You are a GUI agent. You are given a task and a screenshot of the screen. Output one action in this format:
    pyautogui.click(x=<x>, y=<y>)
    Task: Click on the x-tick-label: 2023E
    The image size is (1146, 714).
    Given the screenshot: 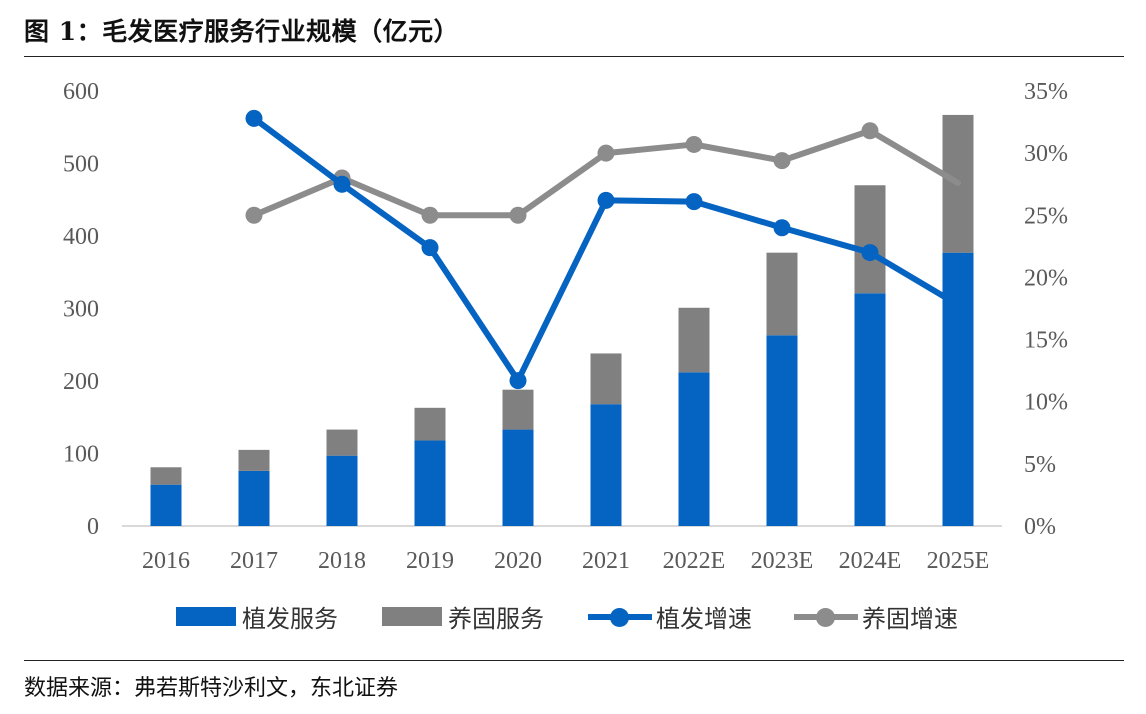 What is the action you would take?
    pyautogui.click(x=782, y=561)
    